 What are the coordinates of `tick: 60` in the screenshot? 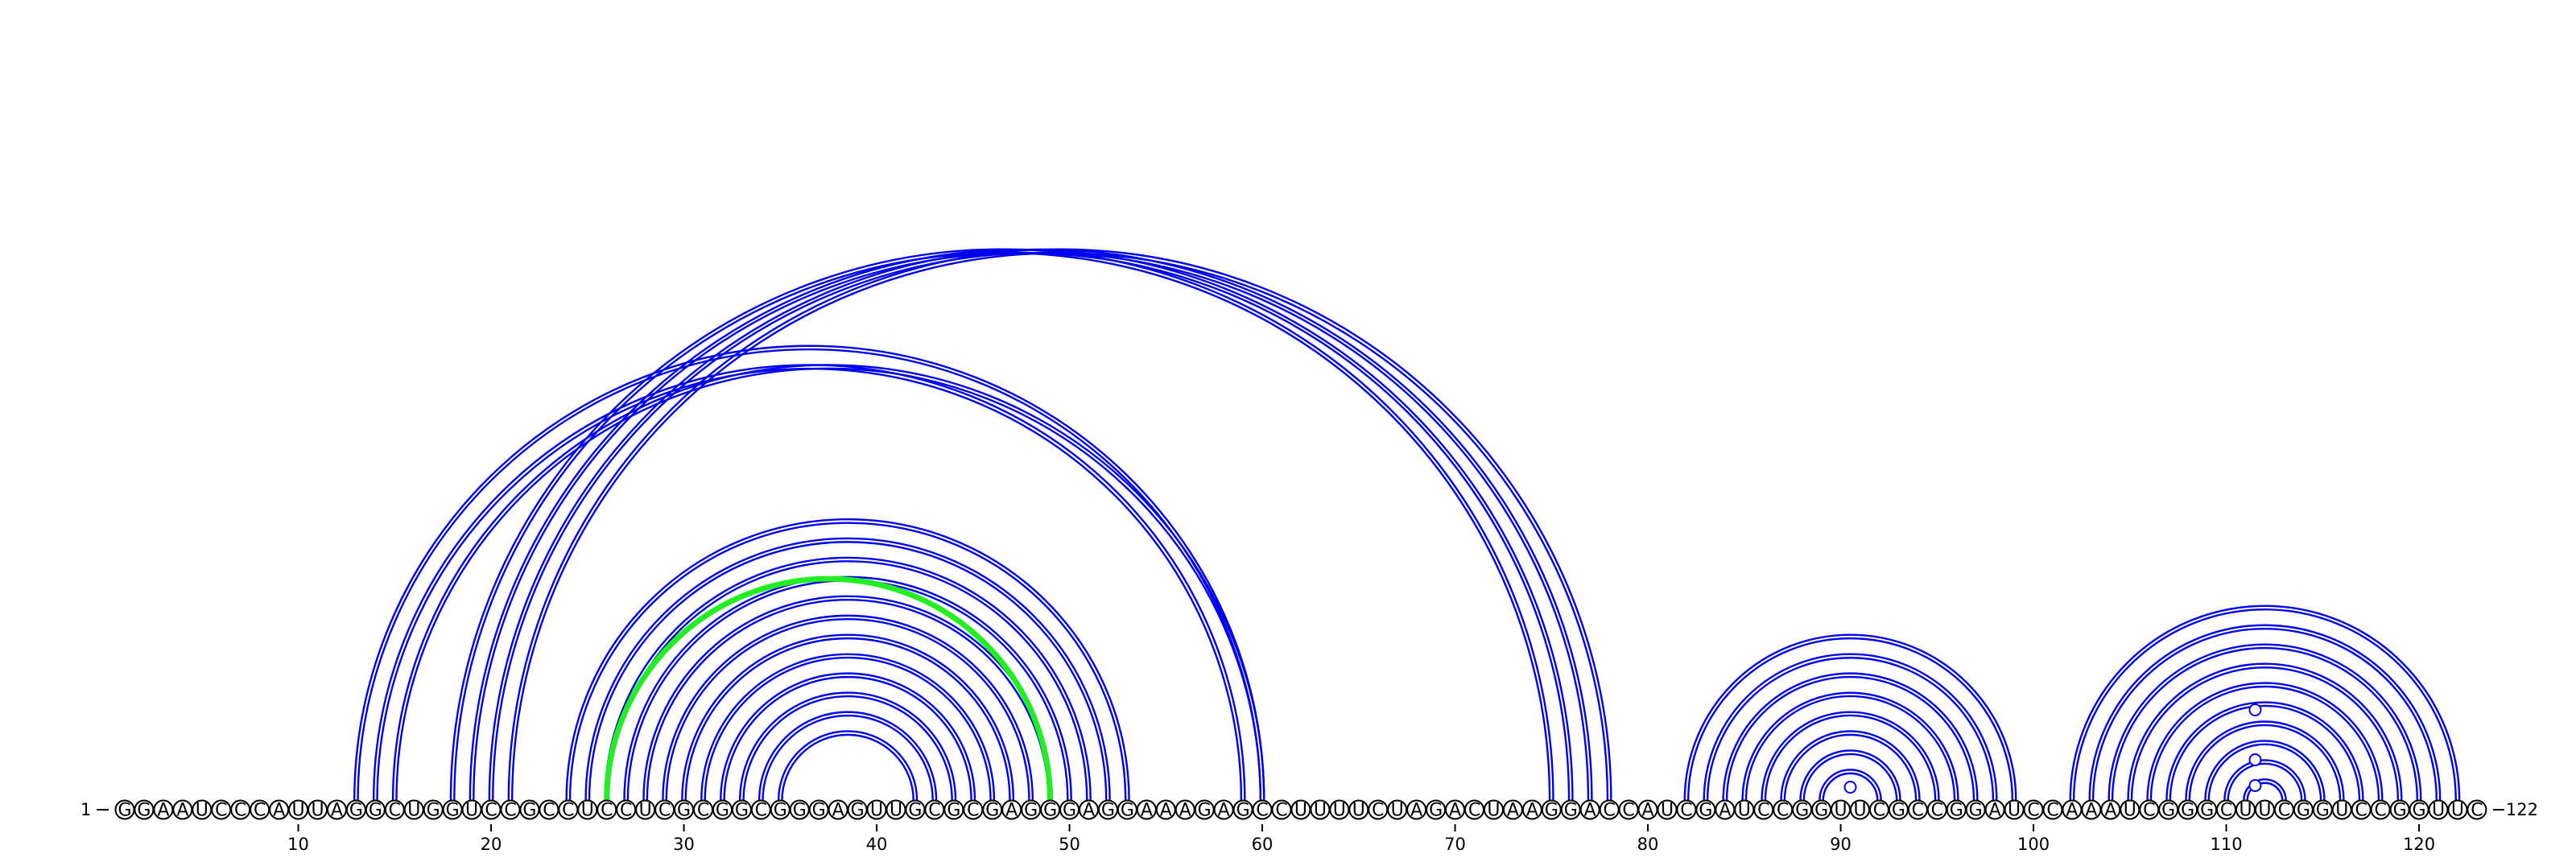 It's located at (1262, 839).